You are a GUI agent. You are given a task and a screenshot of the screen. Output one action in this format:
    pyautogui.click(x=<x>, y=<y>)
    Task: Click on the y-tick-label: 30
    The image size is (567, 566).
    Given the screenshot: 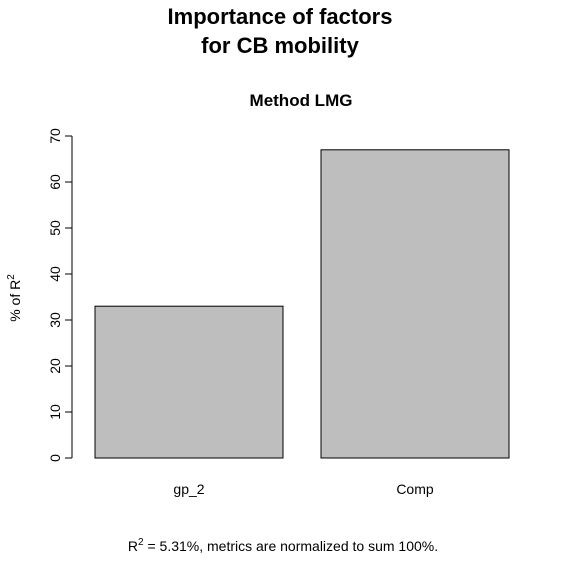 What is the action you would take?
    pyautogui.click(x=55, y=320)
    